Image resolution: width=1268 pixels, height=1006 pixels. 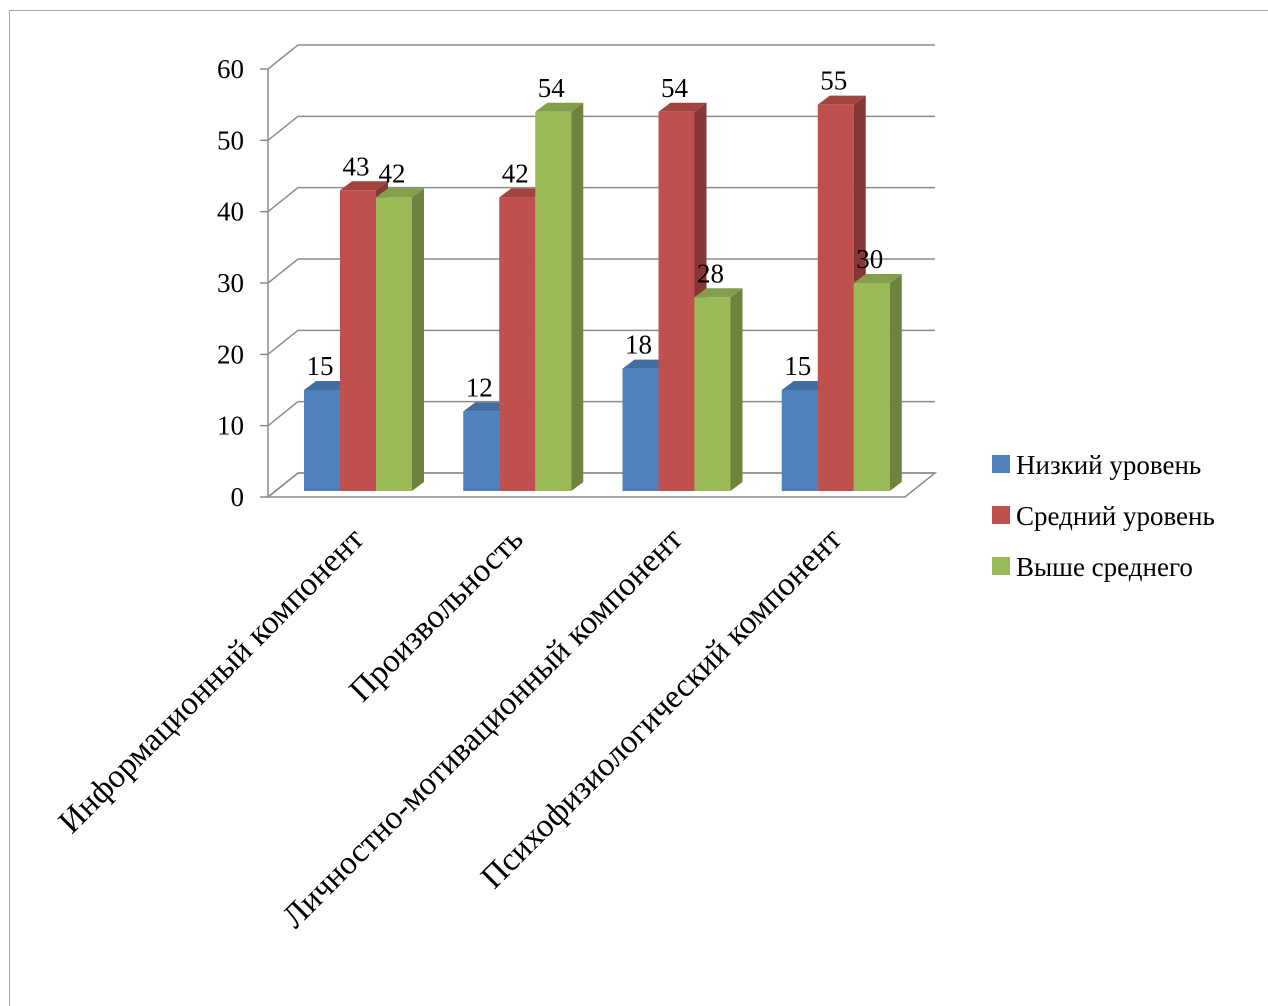 What do you see at coordinates (710, 273) in the screenshot?
I see `data-label: 28` at bounding box center [710, 273].